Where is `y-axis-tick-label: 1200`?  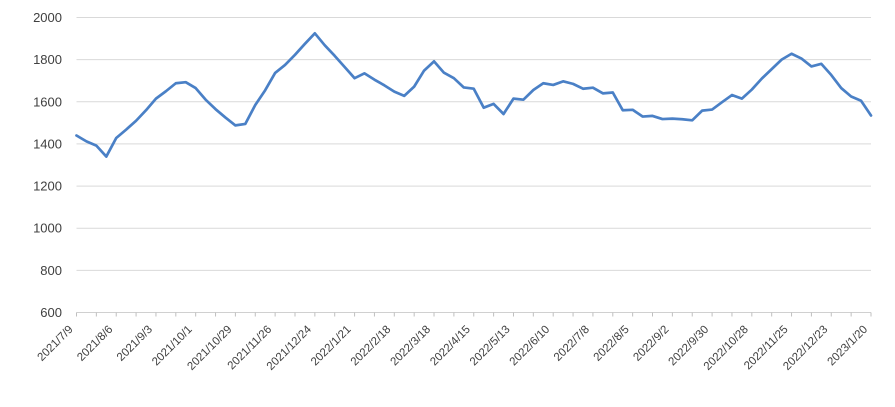
y-axis-tick-label: 1200 is located at coordinates (47, 186).